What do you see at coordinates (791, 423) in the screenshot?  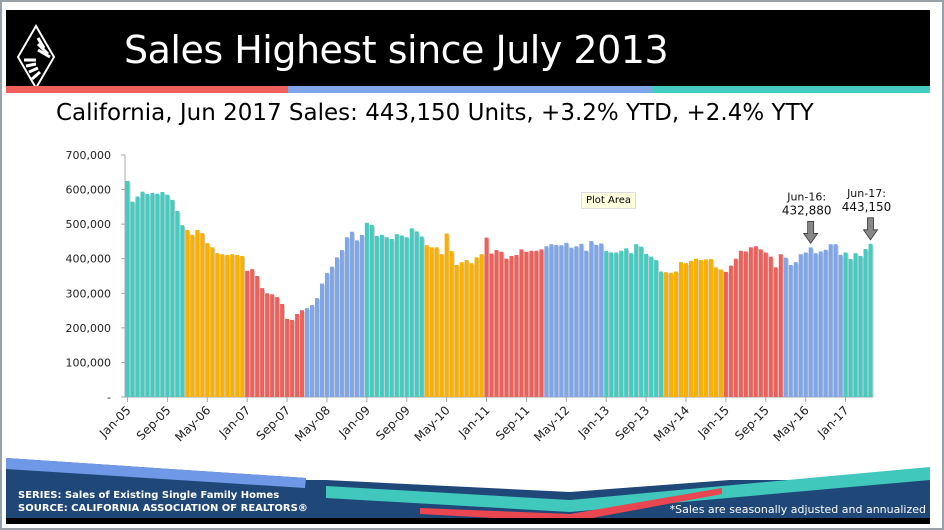 I see `x-tick-label: May-16` at bounding box center [791, 423].